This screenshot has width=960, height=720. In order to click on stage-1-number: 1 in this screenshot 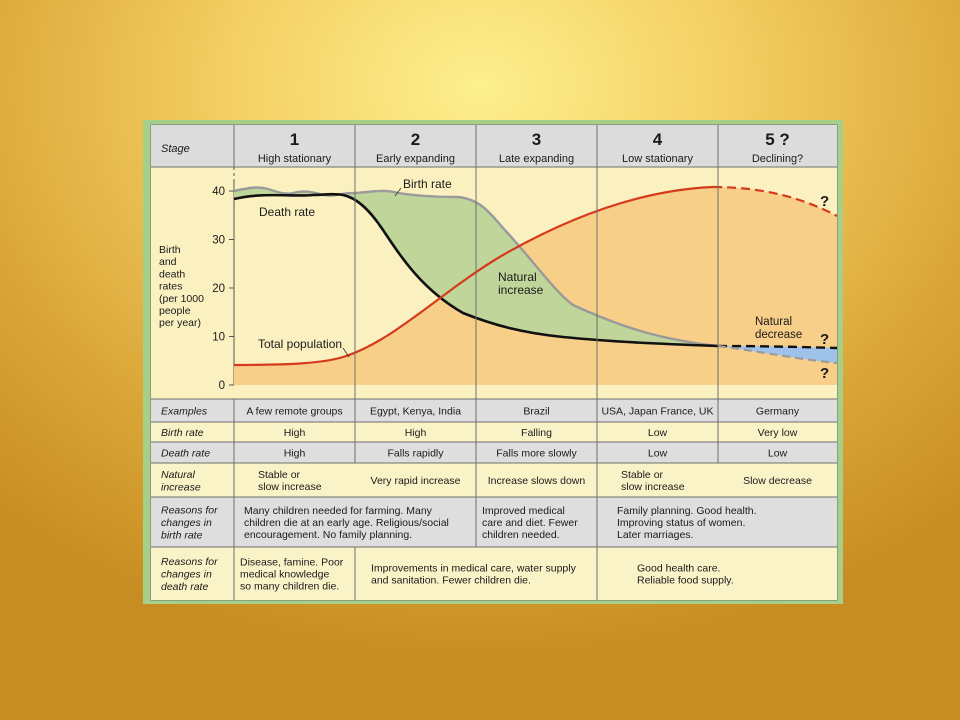, I will do `click(294, 139)`.